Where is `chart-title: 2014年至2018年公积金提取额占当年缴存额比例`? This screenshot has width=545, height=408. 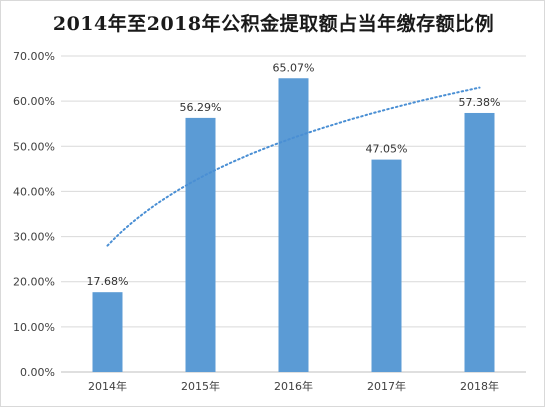
chart-title: 2014年至2018年公积金提取额占当年缴存额比例 is located at coordinates (273, 24).